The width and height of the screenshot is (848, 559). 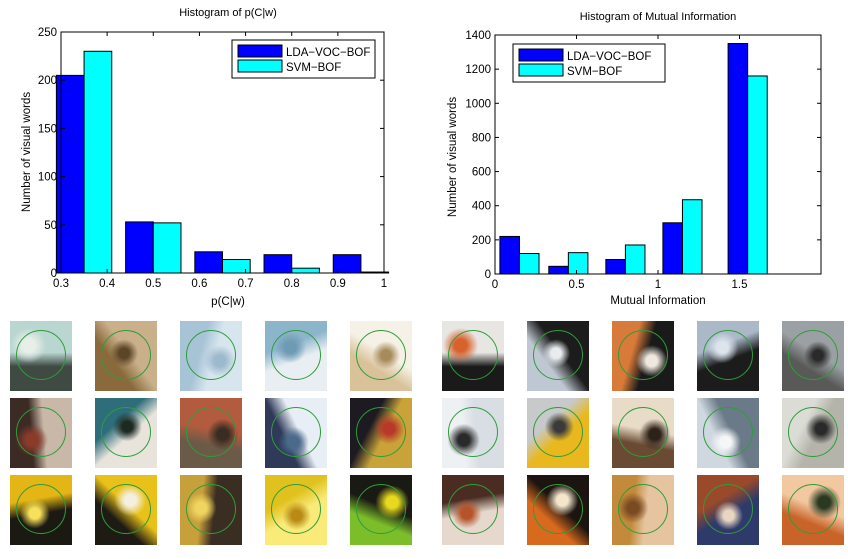 I want to click on right-ytick-label: 1200, so click(x=478, y=70).